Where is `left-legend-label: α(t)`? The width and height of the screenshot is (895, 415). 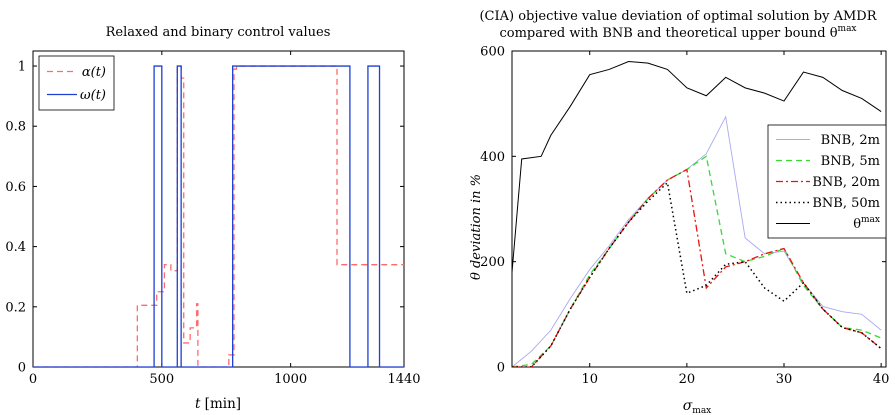
left-legend-label: α(t) is located at coordinates (94, 72).